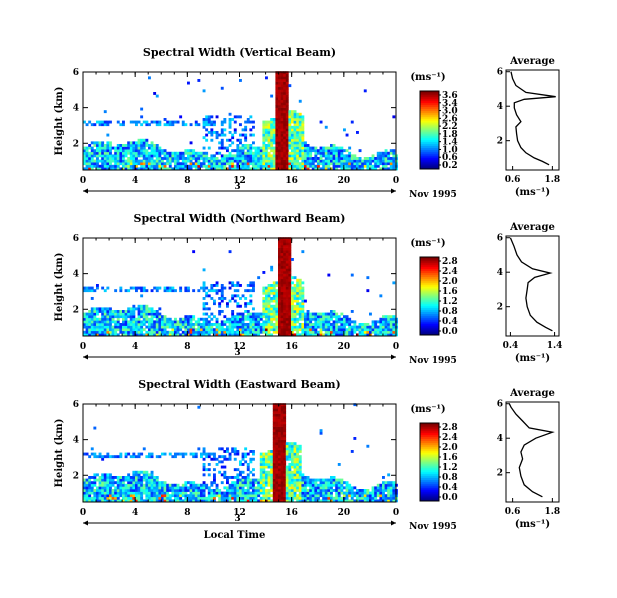  What do you see at coordinates (450, 96) in the screenshot?
I see `colorbar-tick-label: 3.6` at bounding box center [450, 96].